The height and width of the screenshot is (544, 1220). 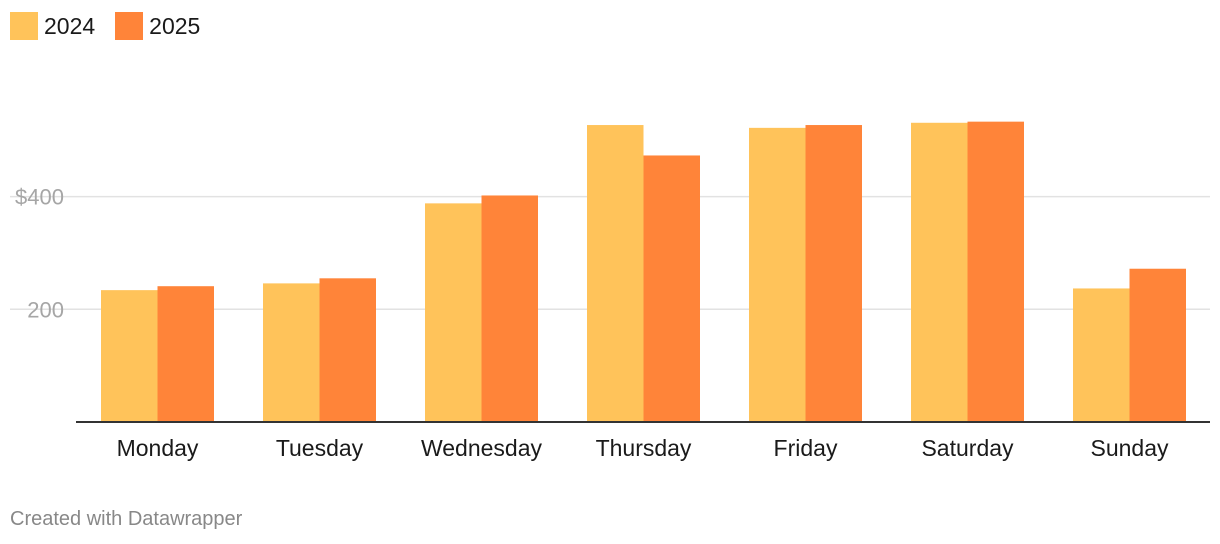 What do you see at coordinates (509, 308) in the screenshot?
I see `bar-wednesday-2025` at bounding box center [509, 308].